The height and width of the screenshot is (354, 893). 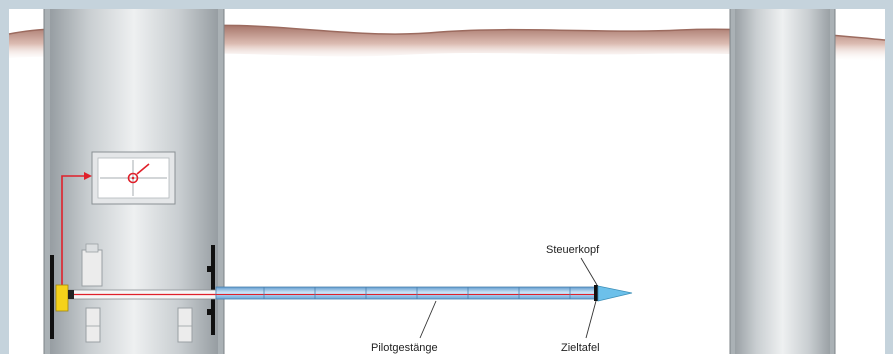 What do you see at coordinates (141, 294) in the screenshot?
I see `jacking-rod` at bounding box center [141, 294].